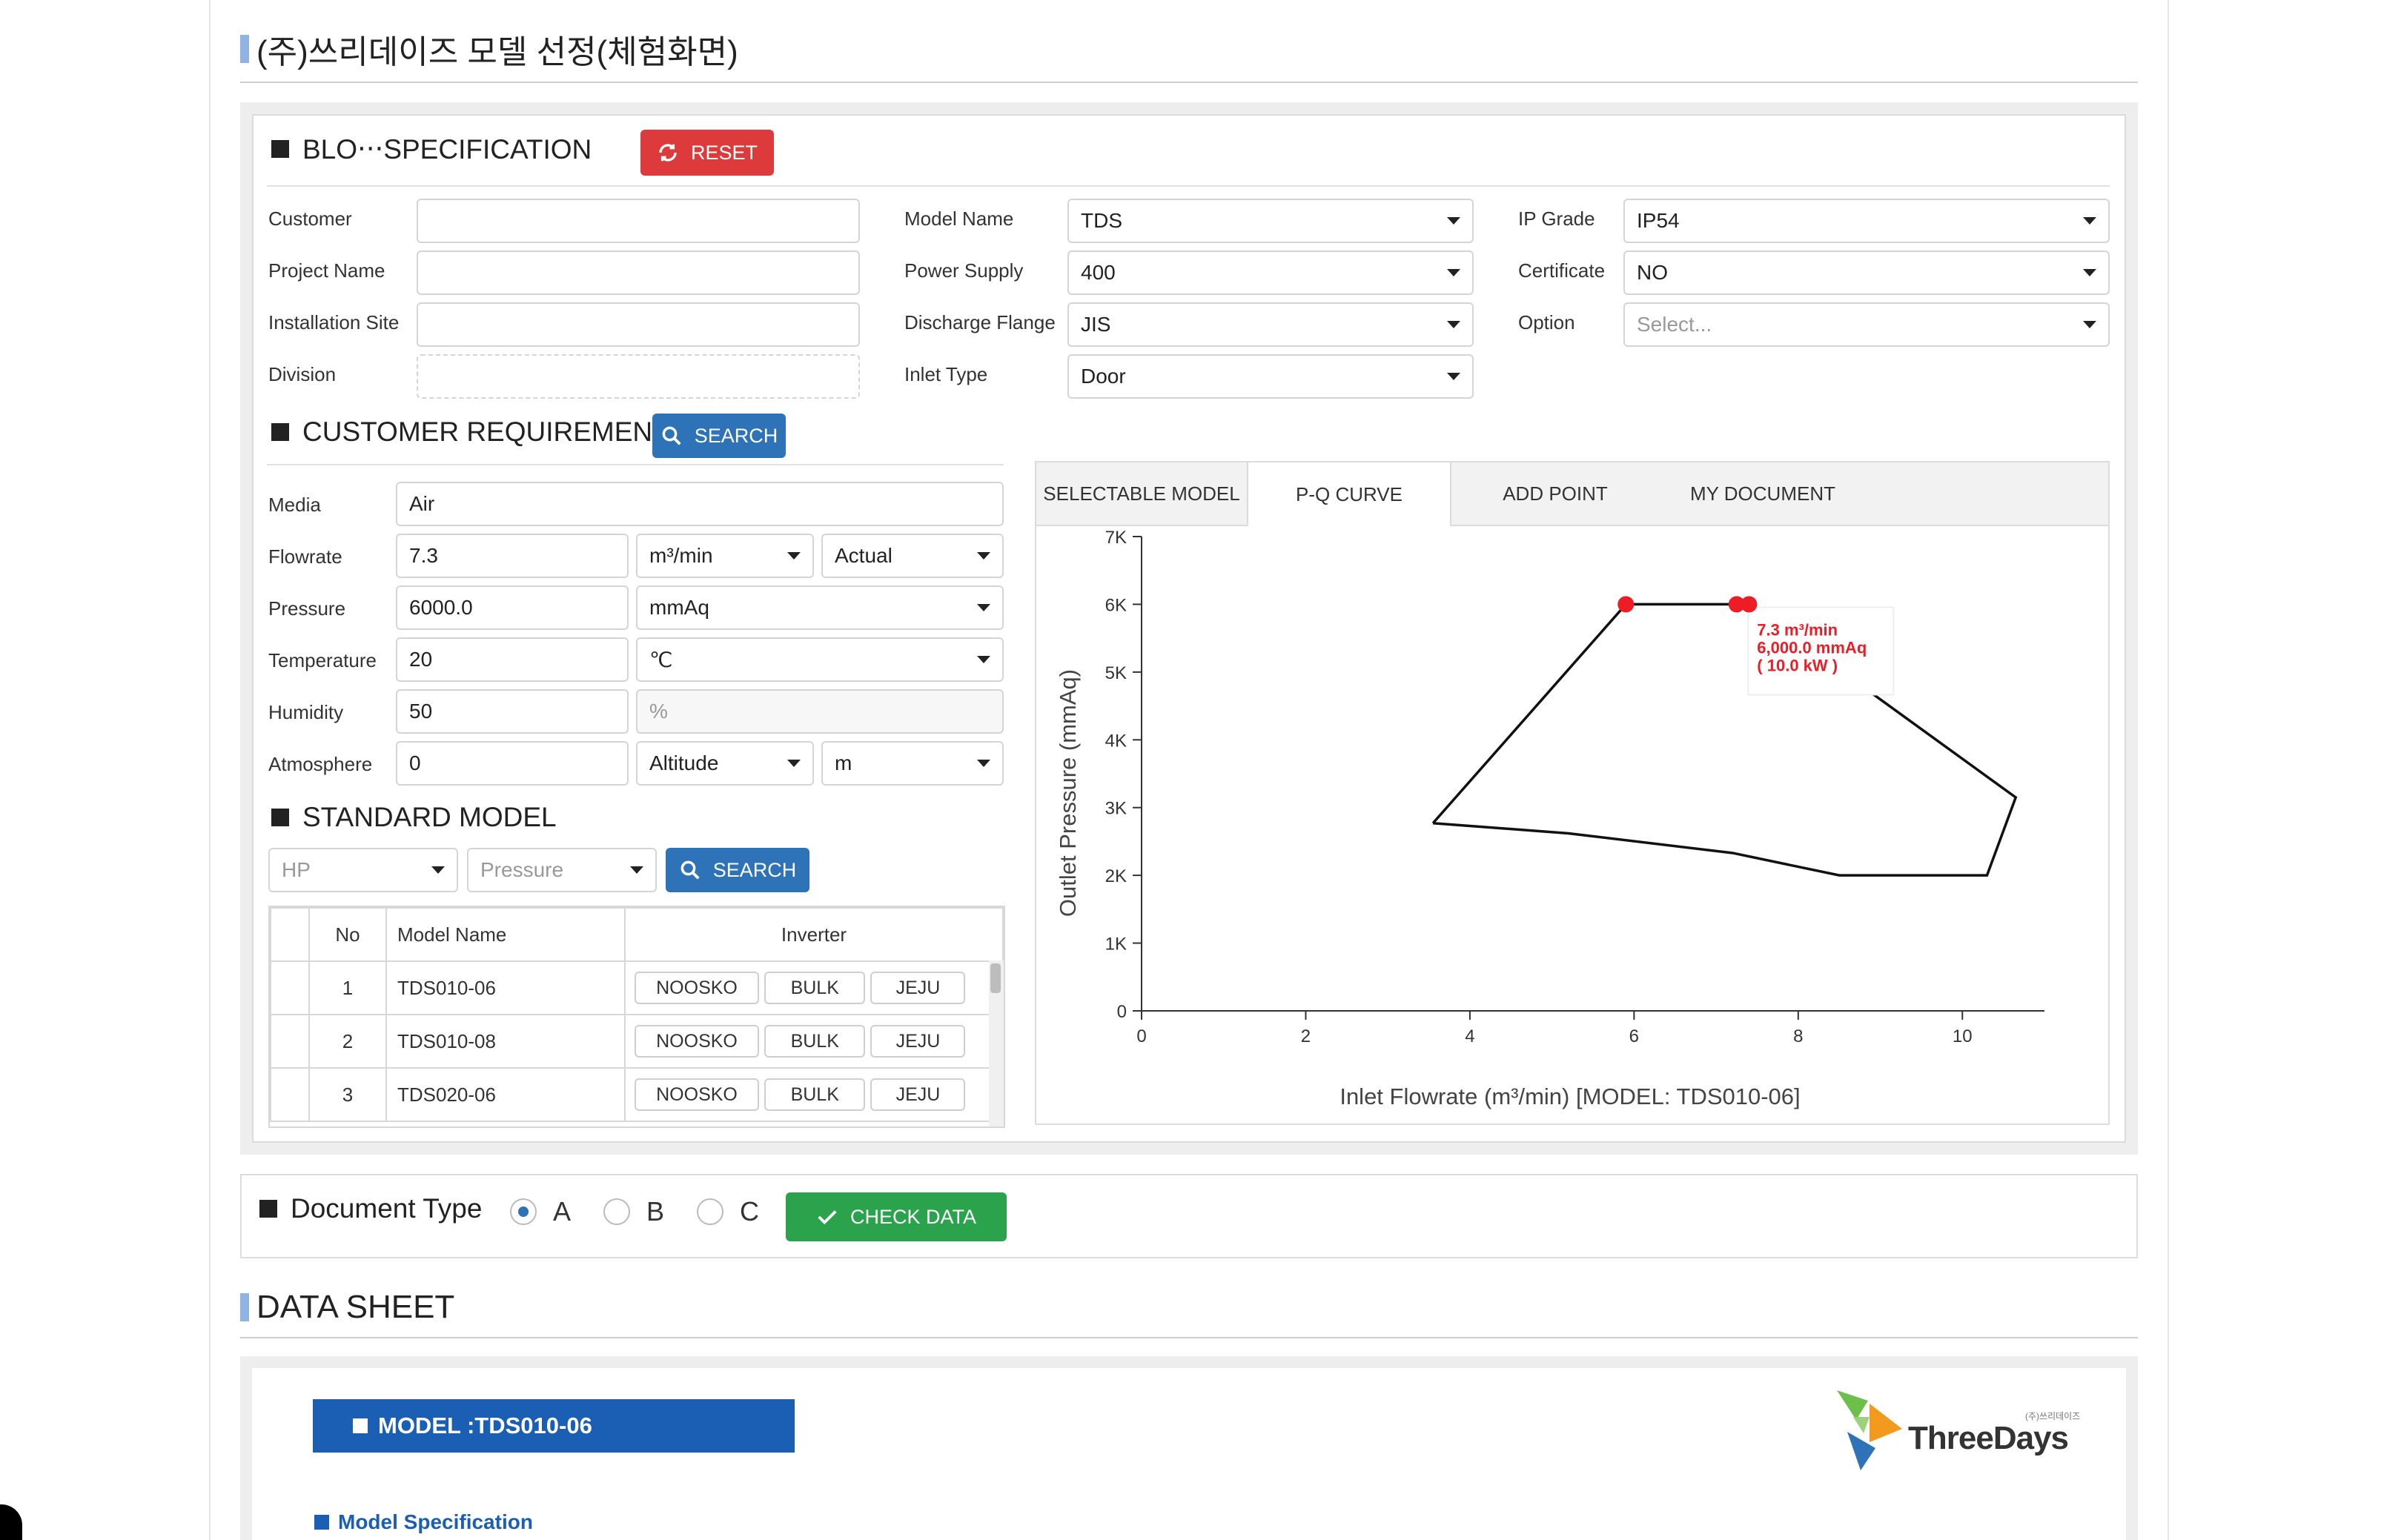 The width and height of the screenshot is (2381, 1540). What do you see at coordinates (1866, 221) in the screenshot?
I see `ip-grade-select: IP54` at bounding box center [1866, 221].